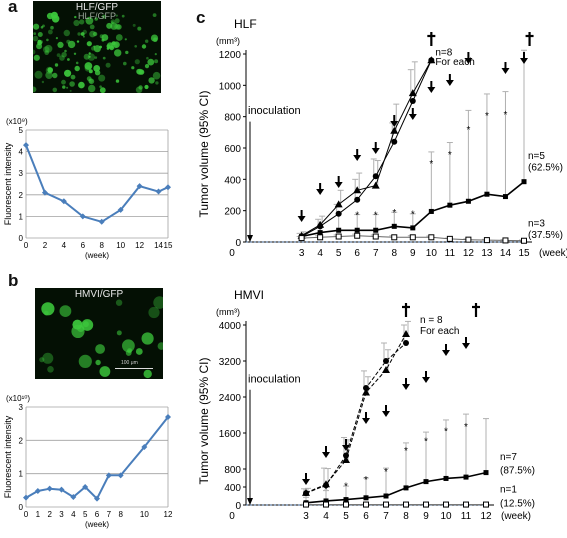 This screenshot has height=538, width=567. Describe the element at coordinates (302, 253) in the screenshot. I see `x-tick-label: 3` at that location.